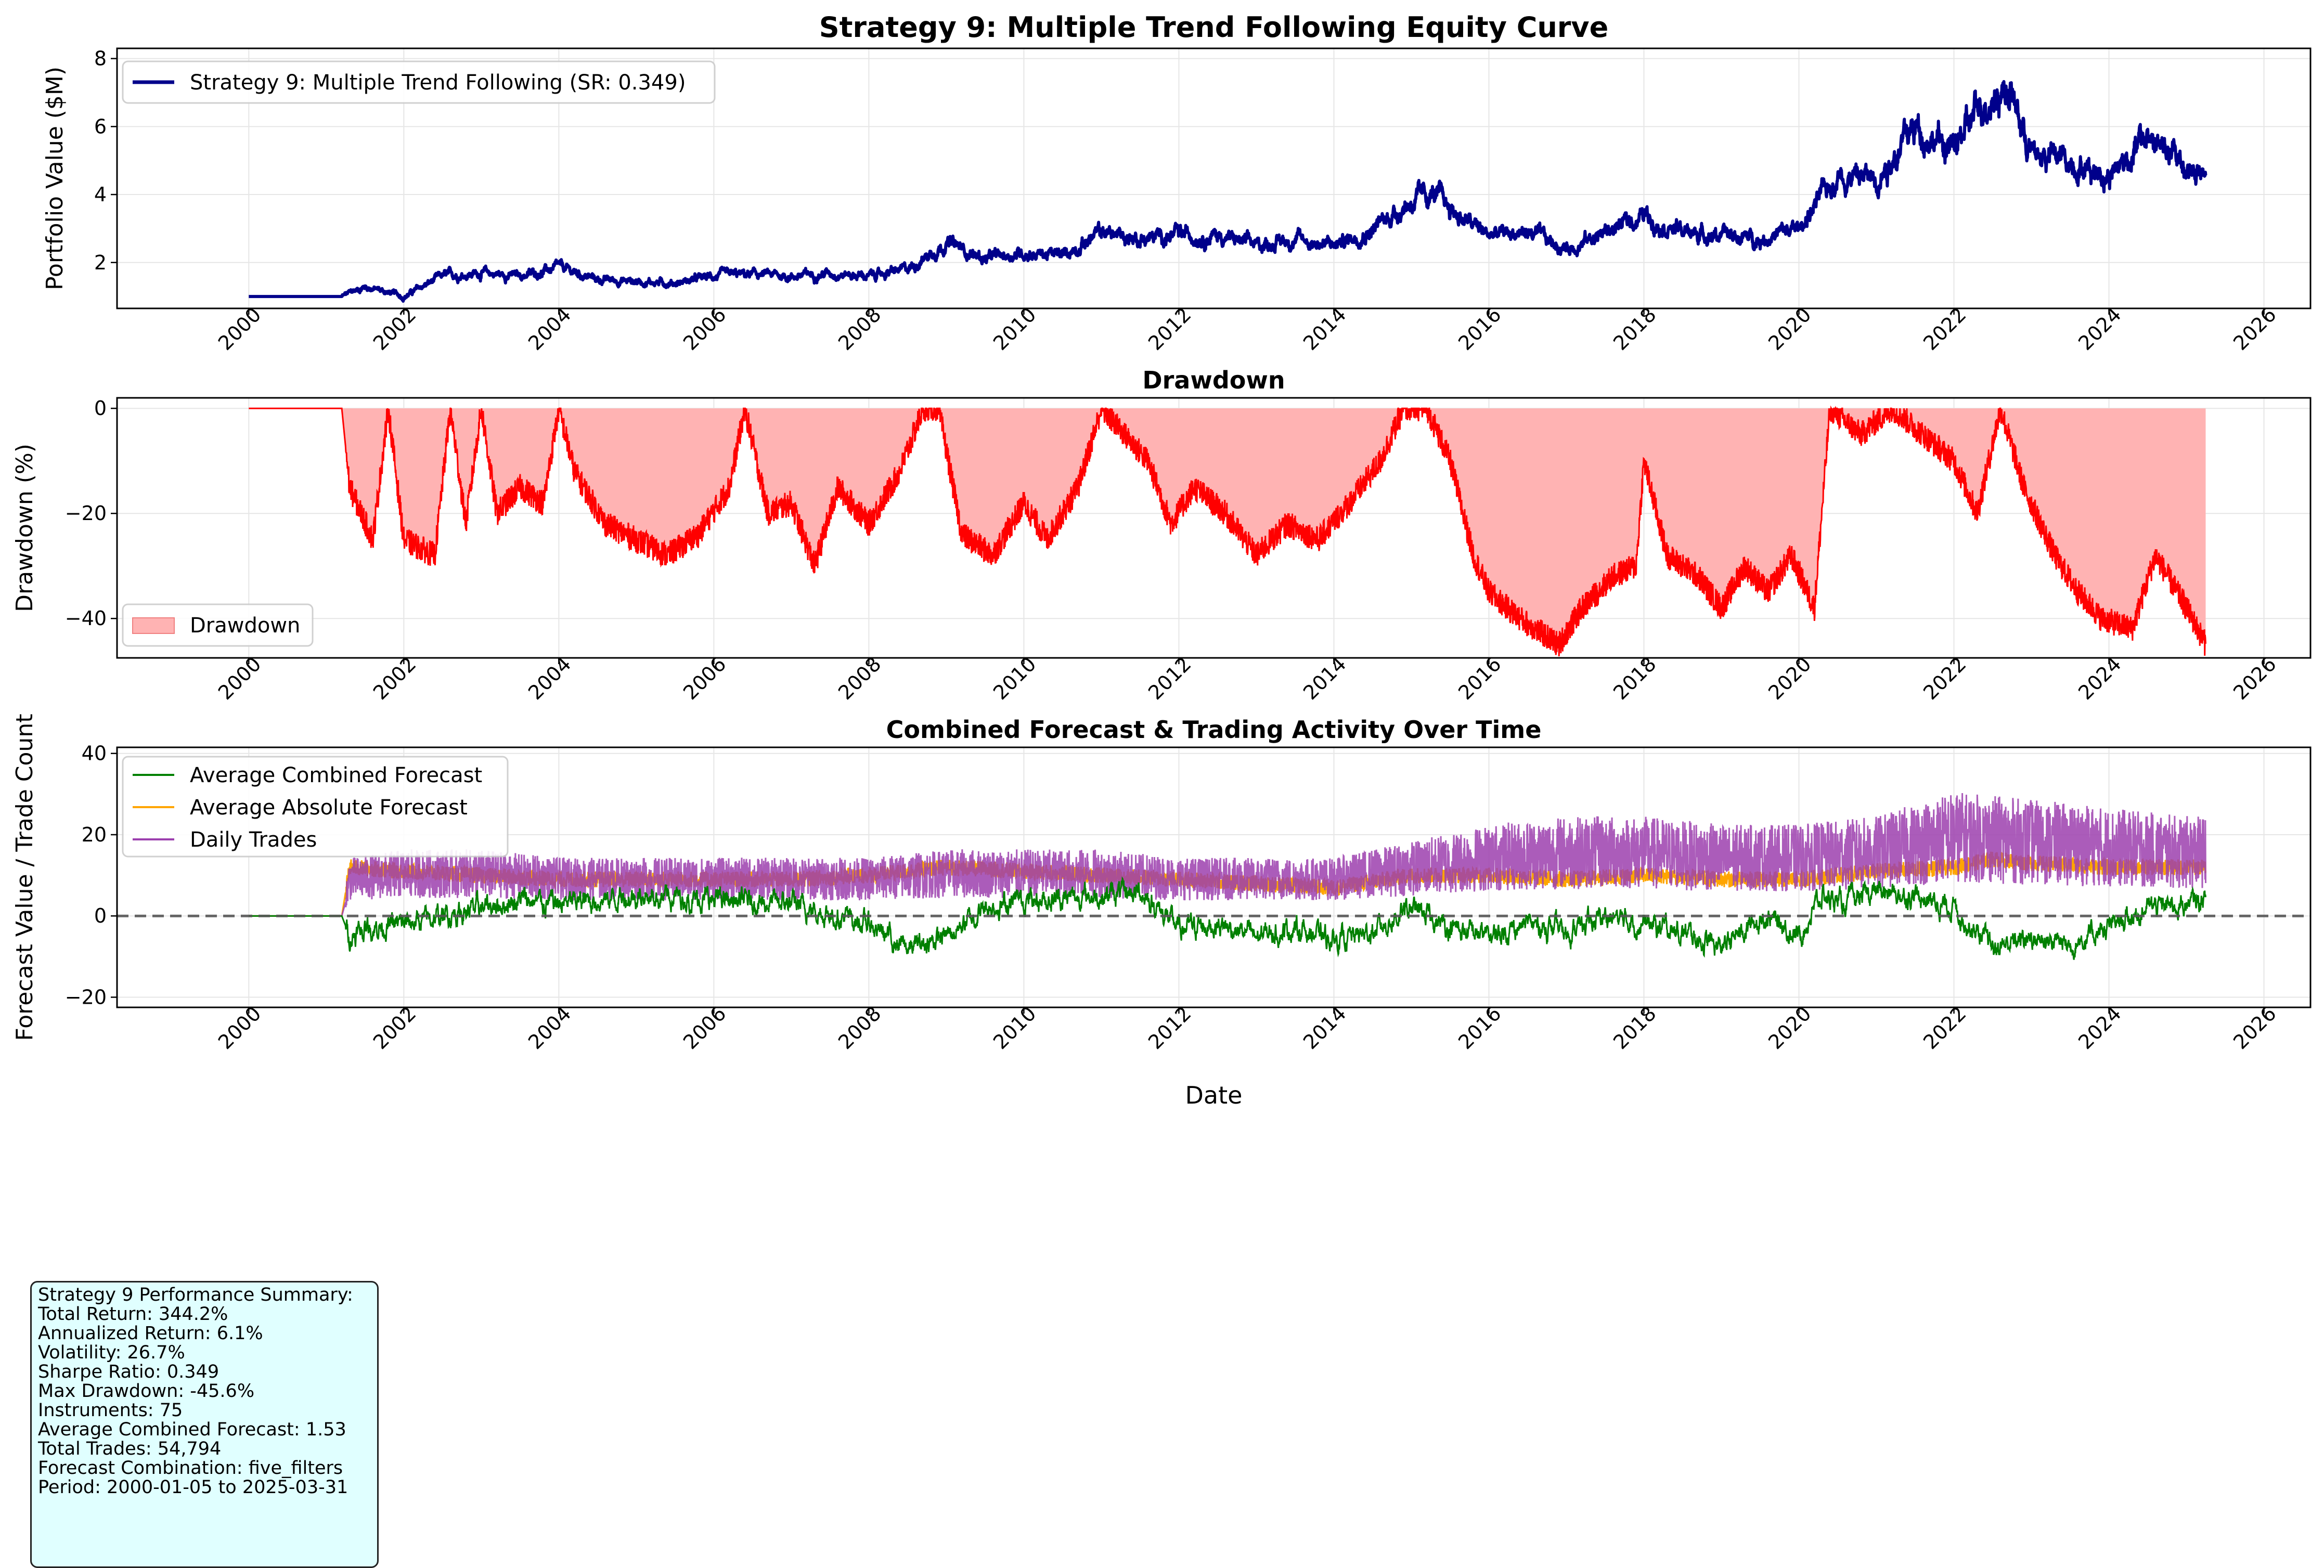 This screenshot has width=2324, height=1568. What do you see at coordinates (192, 1429) in the screenshot?
I see `summary-line: Average Combined Forecast: 1.53` at bounding box center [192, 1429].